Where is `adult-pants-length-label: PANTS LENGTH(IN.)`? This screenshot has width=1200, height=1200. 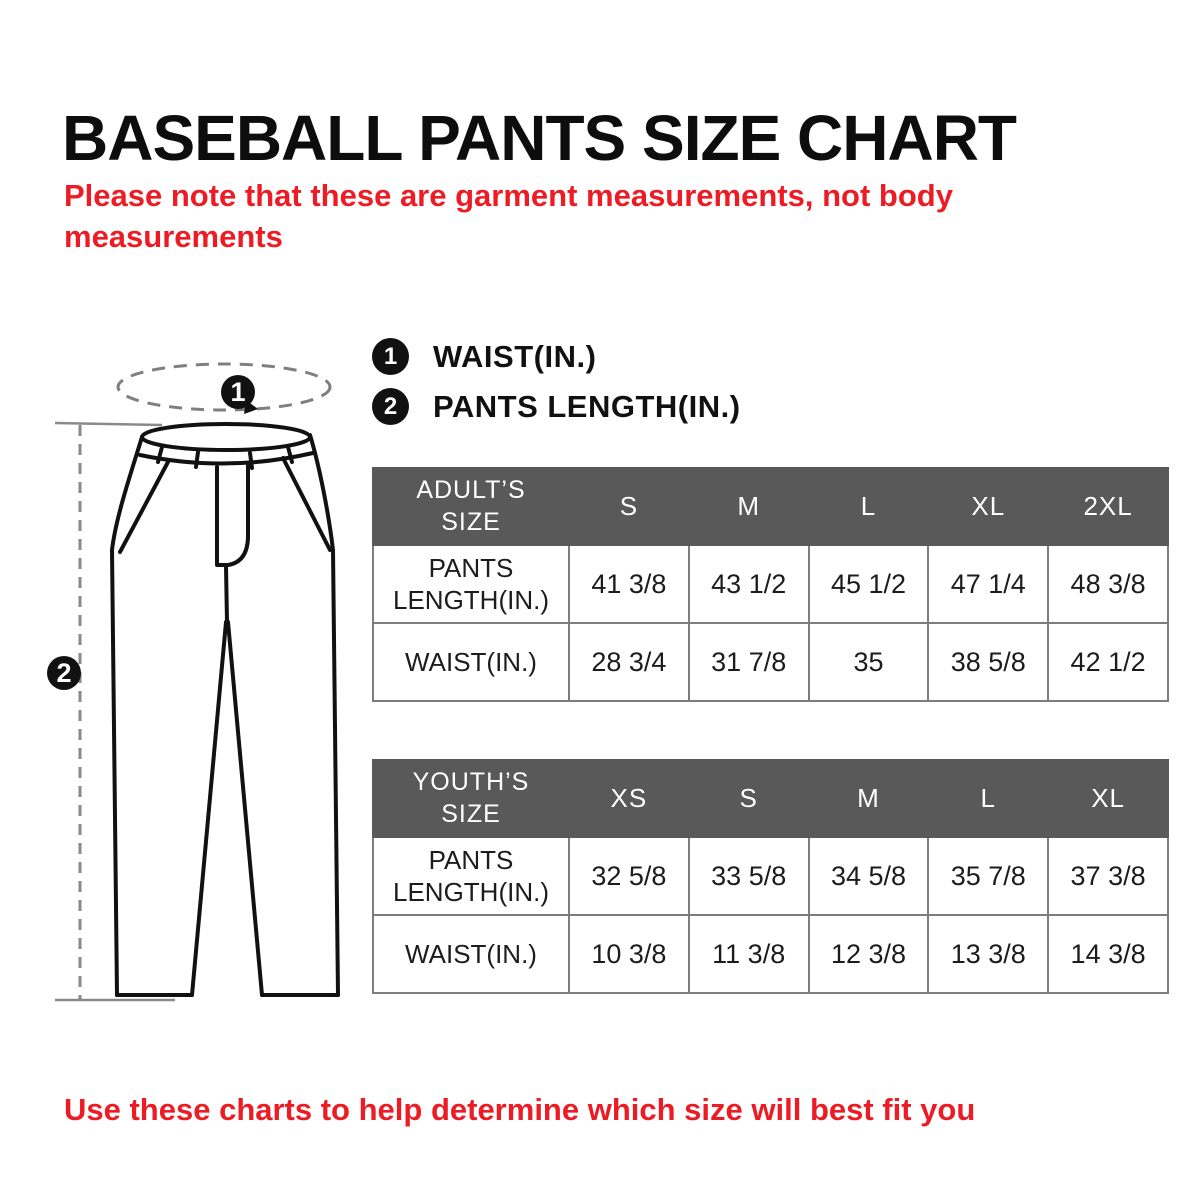
adult-pants-length-label: PANTS LENGTH(IN.) is located at coordinates (471, 584).